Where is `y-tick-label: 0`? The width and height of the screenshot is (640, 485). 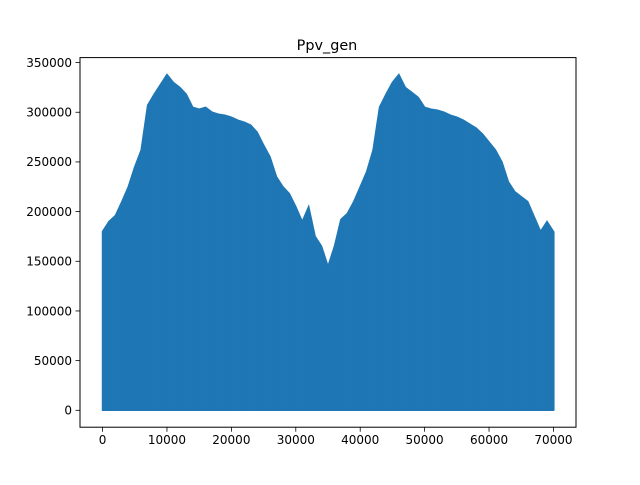
y-tick-label: 0 is located at coordinates (68, 411).